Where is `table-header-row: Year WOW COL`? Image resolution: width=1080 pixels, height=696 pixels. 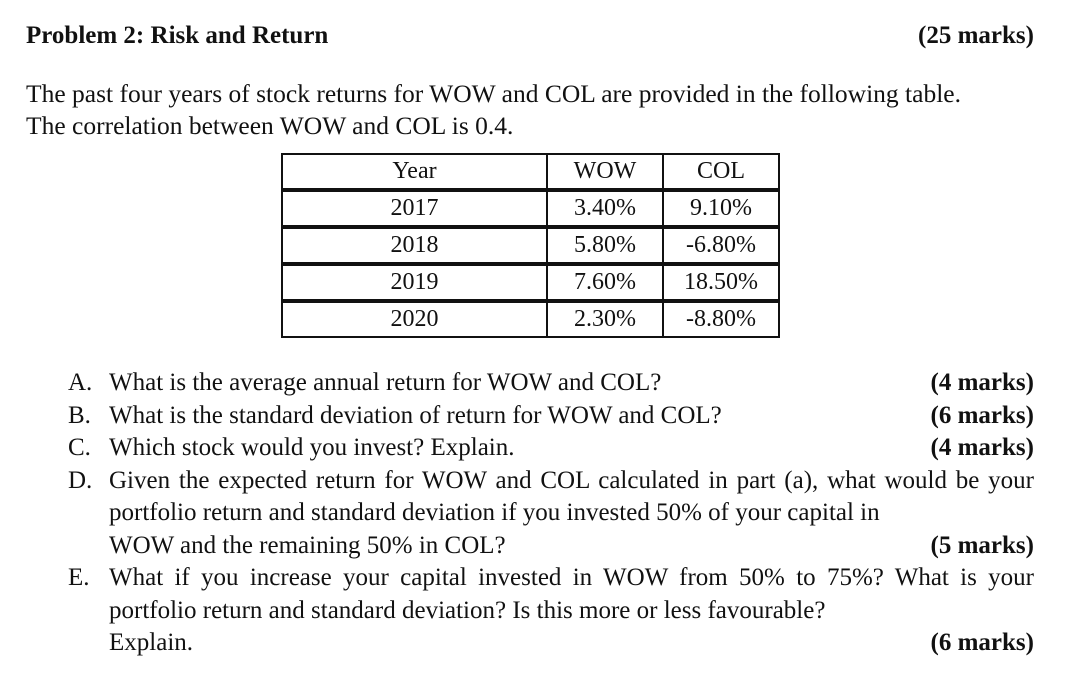
table-header-row: Year WOW COL is located at coordinates (530, 171).